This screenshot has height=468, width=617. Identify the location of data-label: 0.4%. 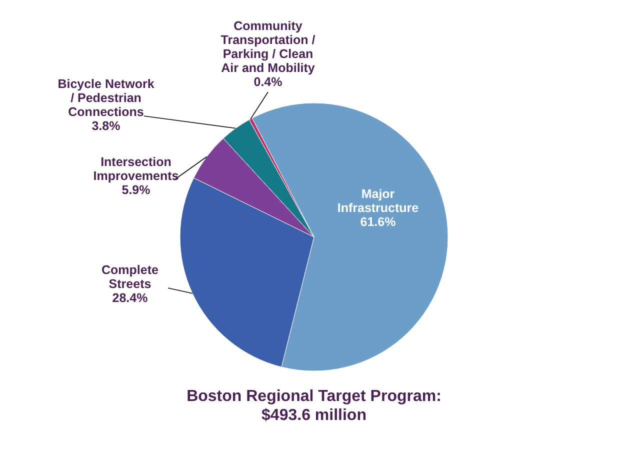
(268, 82).